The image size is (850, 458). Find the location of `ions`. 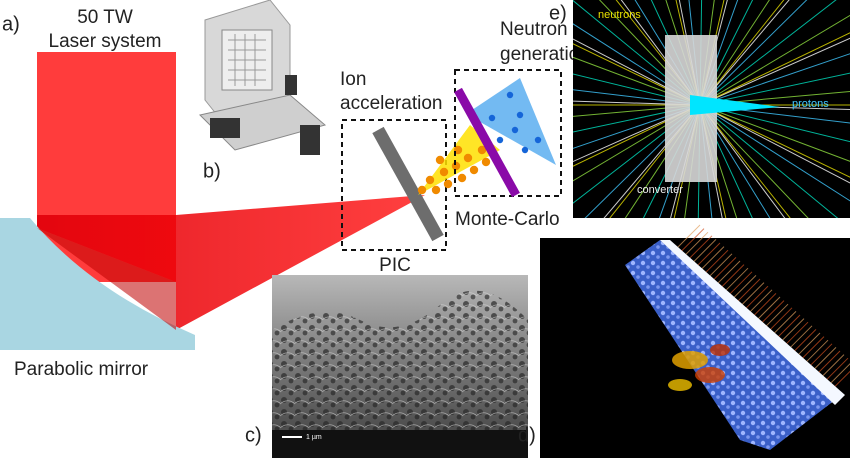

ions is located at coordinates (454, 170).